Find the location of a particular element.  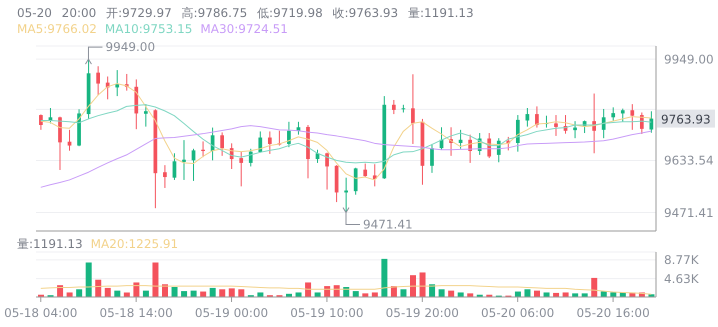

x-tick-label: 05-18 14:00 is located at coordinates (136, 313).